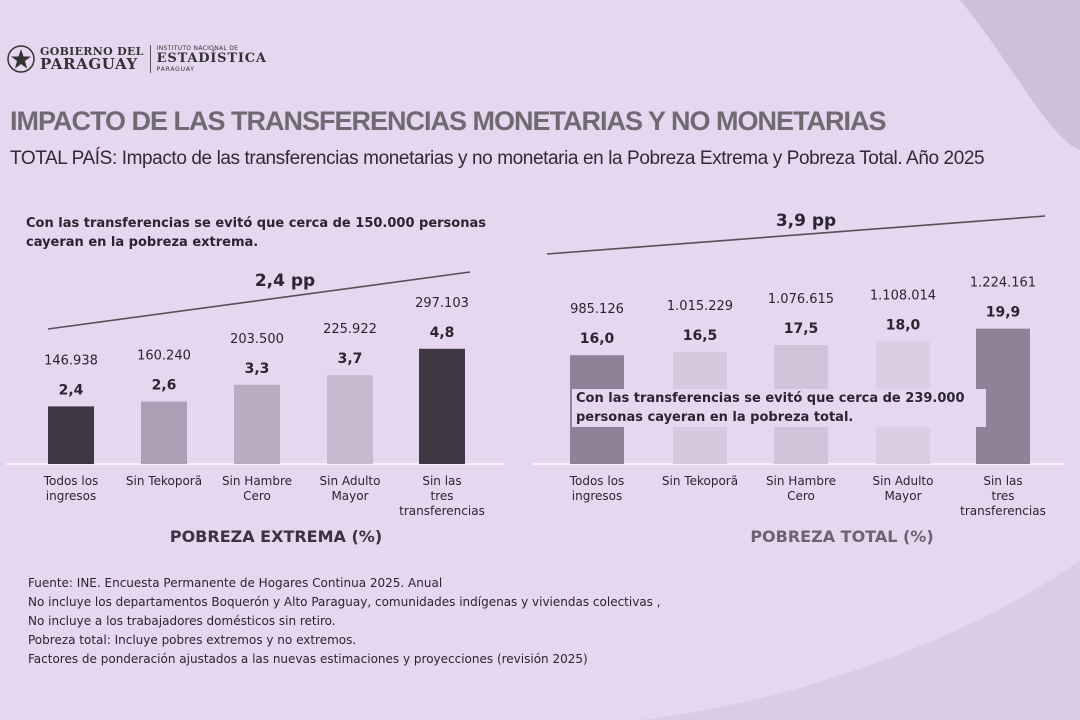  Describe the element at coordinates (902, 496) in the screenshot. I see `total-category-label-4-line2: Mayor` at that location.